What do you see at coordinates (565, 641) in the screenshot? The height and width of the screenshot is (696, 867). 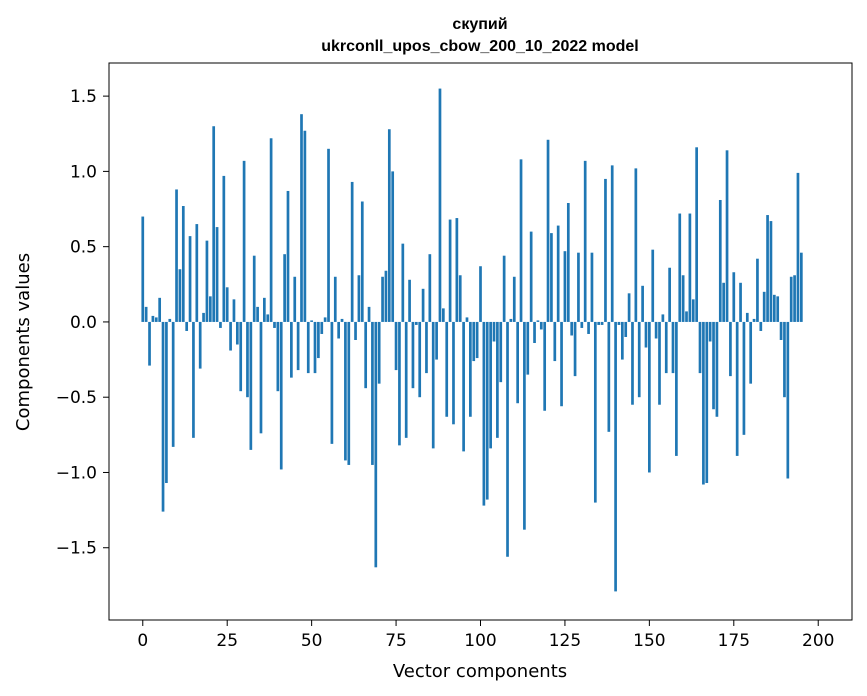 I see `x-tick-label: 125` at bounding box center [565, 641].